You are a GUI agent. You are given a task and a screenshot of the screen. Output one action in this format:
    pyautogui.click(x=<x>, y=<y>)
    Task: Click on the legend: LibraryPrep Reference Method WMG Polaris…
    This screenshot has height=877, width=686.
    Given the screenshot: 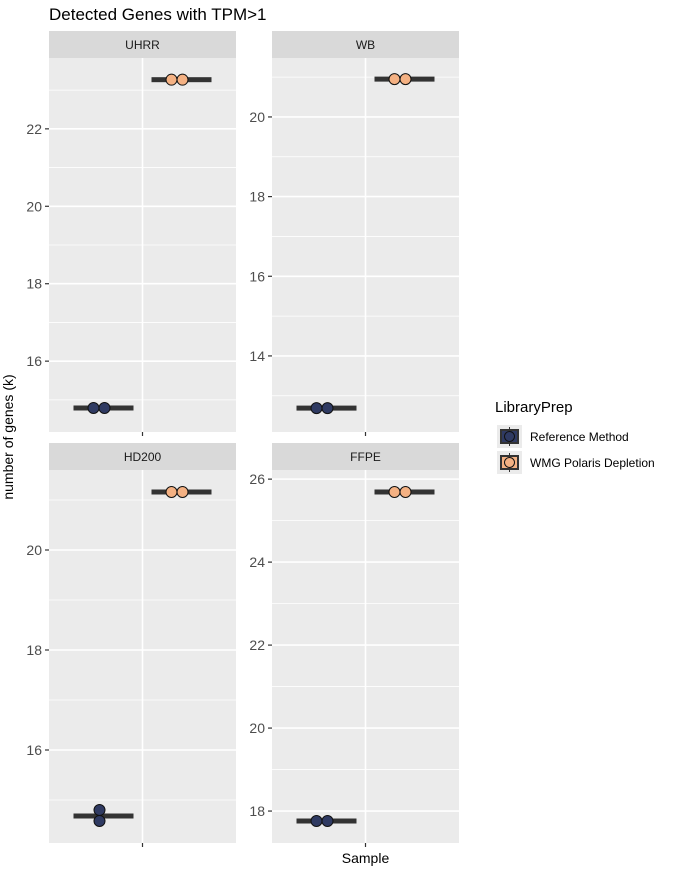 What is the action you would take?
    pyautogui.click(x=575, y=436)
    